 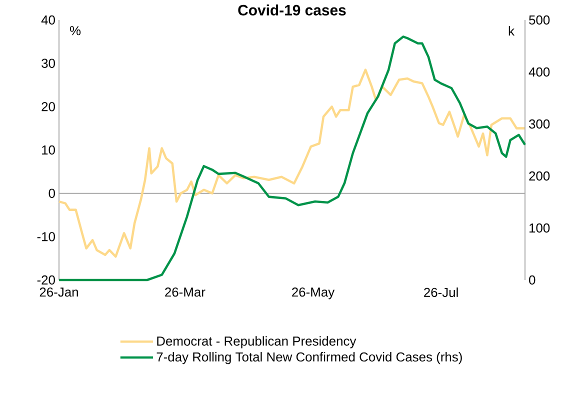 I want to click on y-tick-label: 0, so click(x=51, y=193).